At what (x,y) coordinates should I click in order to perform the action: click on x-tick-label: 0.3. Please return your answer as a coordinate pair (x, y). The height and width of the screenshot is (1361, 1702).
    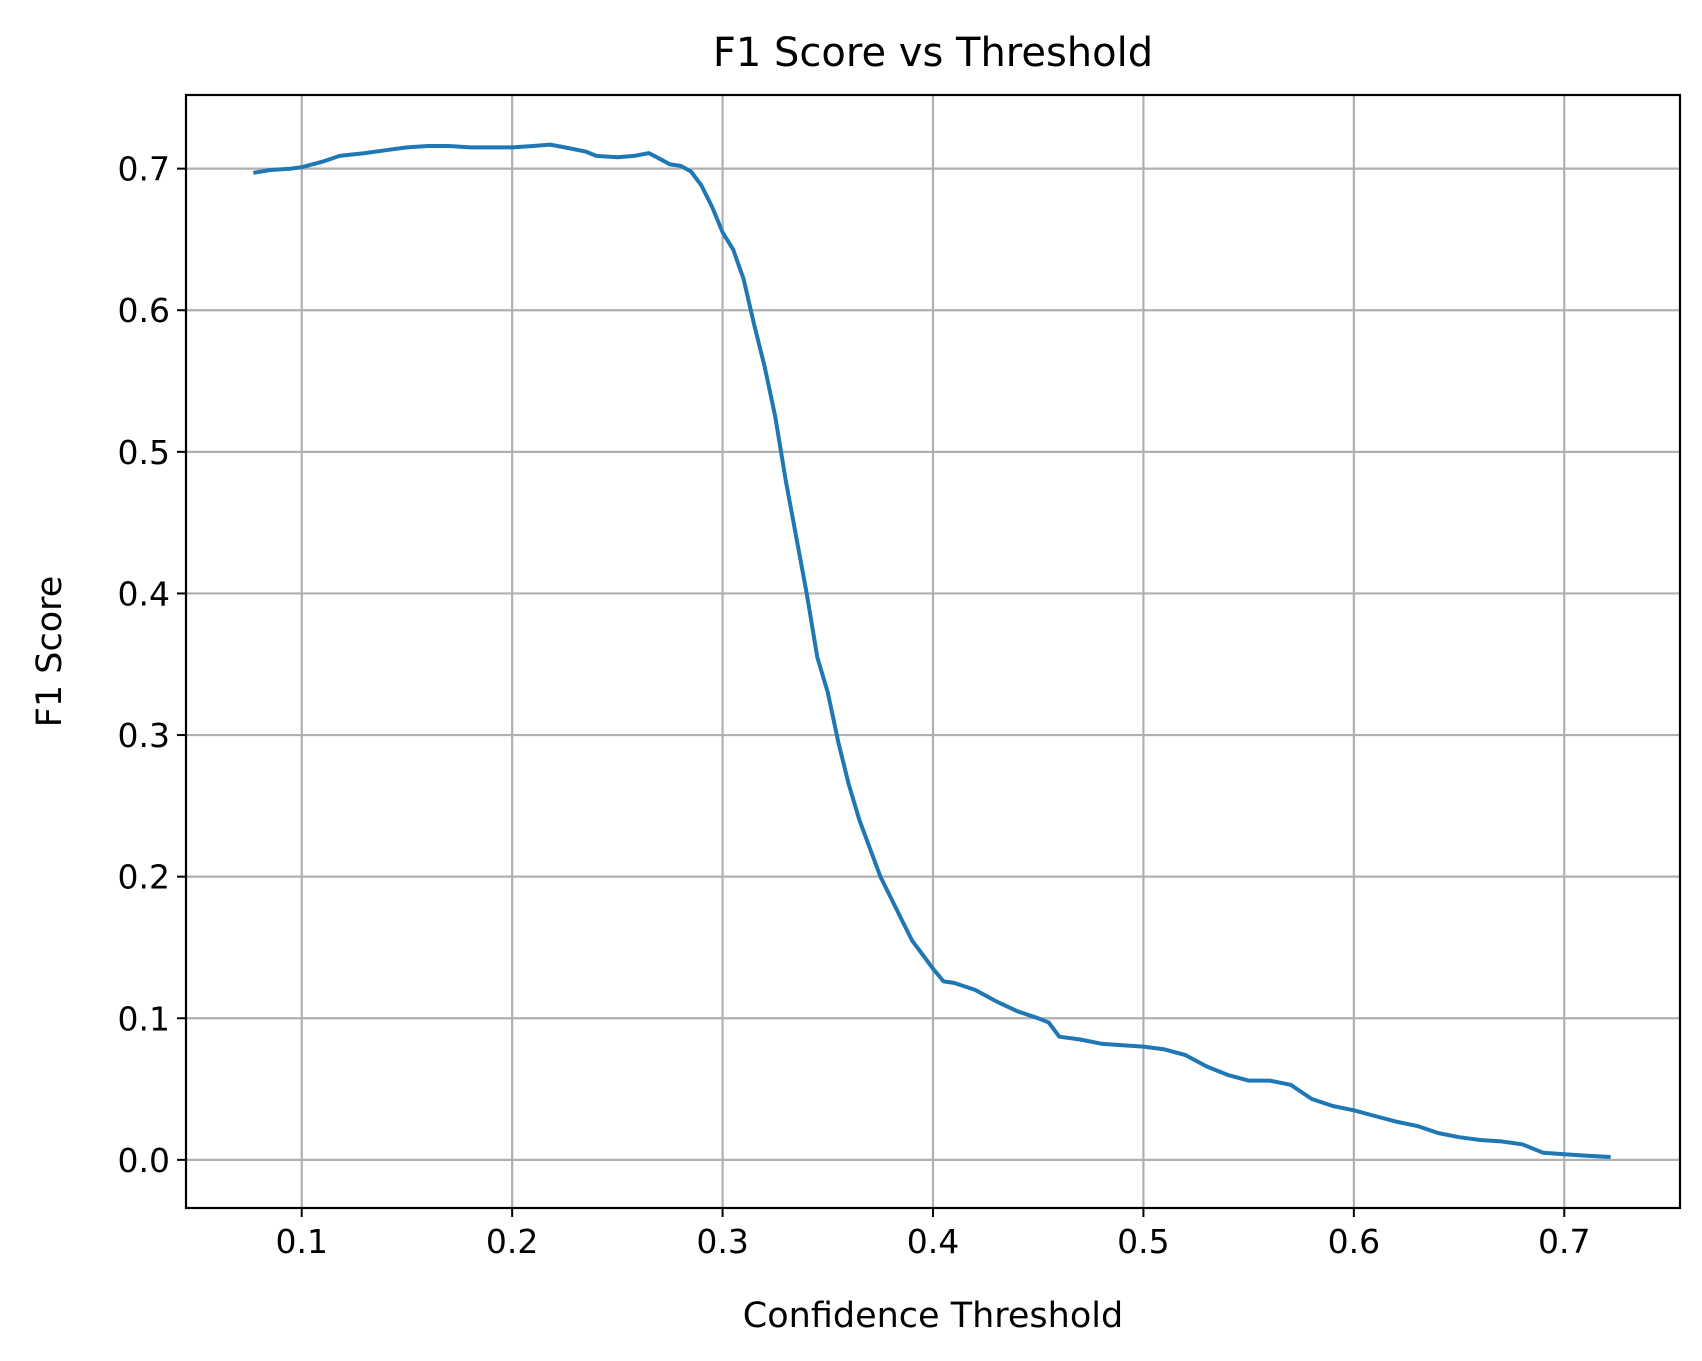
    Looking at the image, I should click on (722, 1241).